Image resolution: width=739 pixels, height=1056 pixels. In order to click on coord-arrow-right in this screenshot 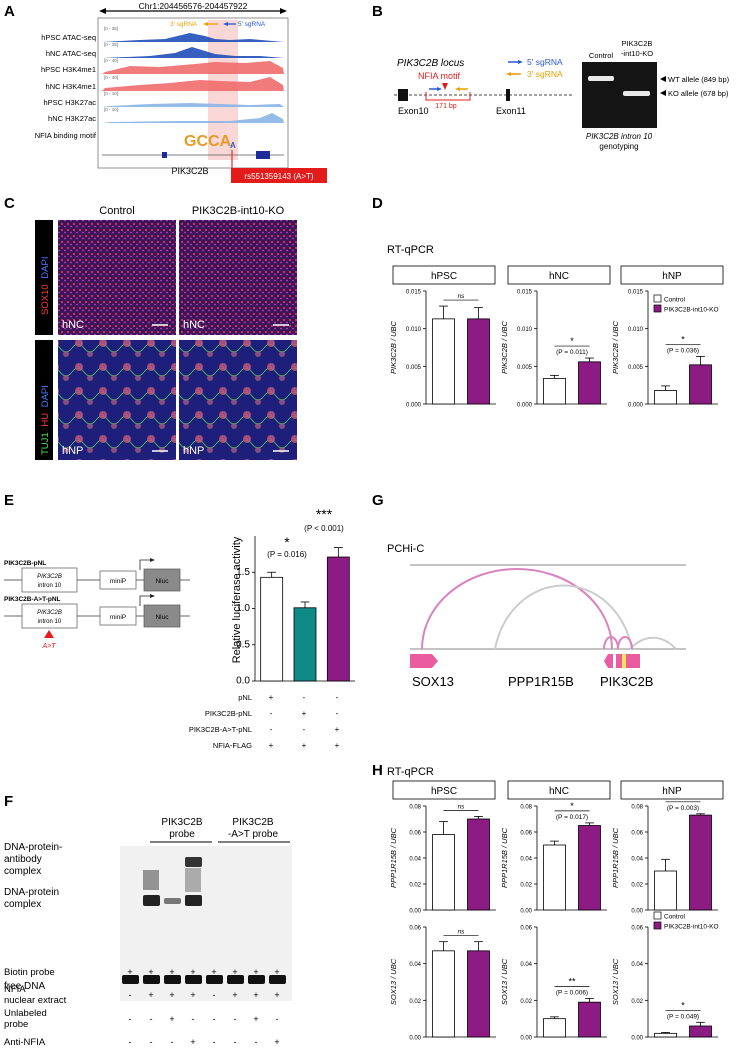, I will do `click(283, 11)`.